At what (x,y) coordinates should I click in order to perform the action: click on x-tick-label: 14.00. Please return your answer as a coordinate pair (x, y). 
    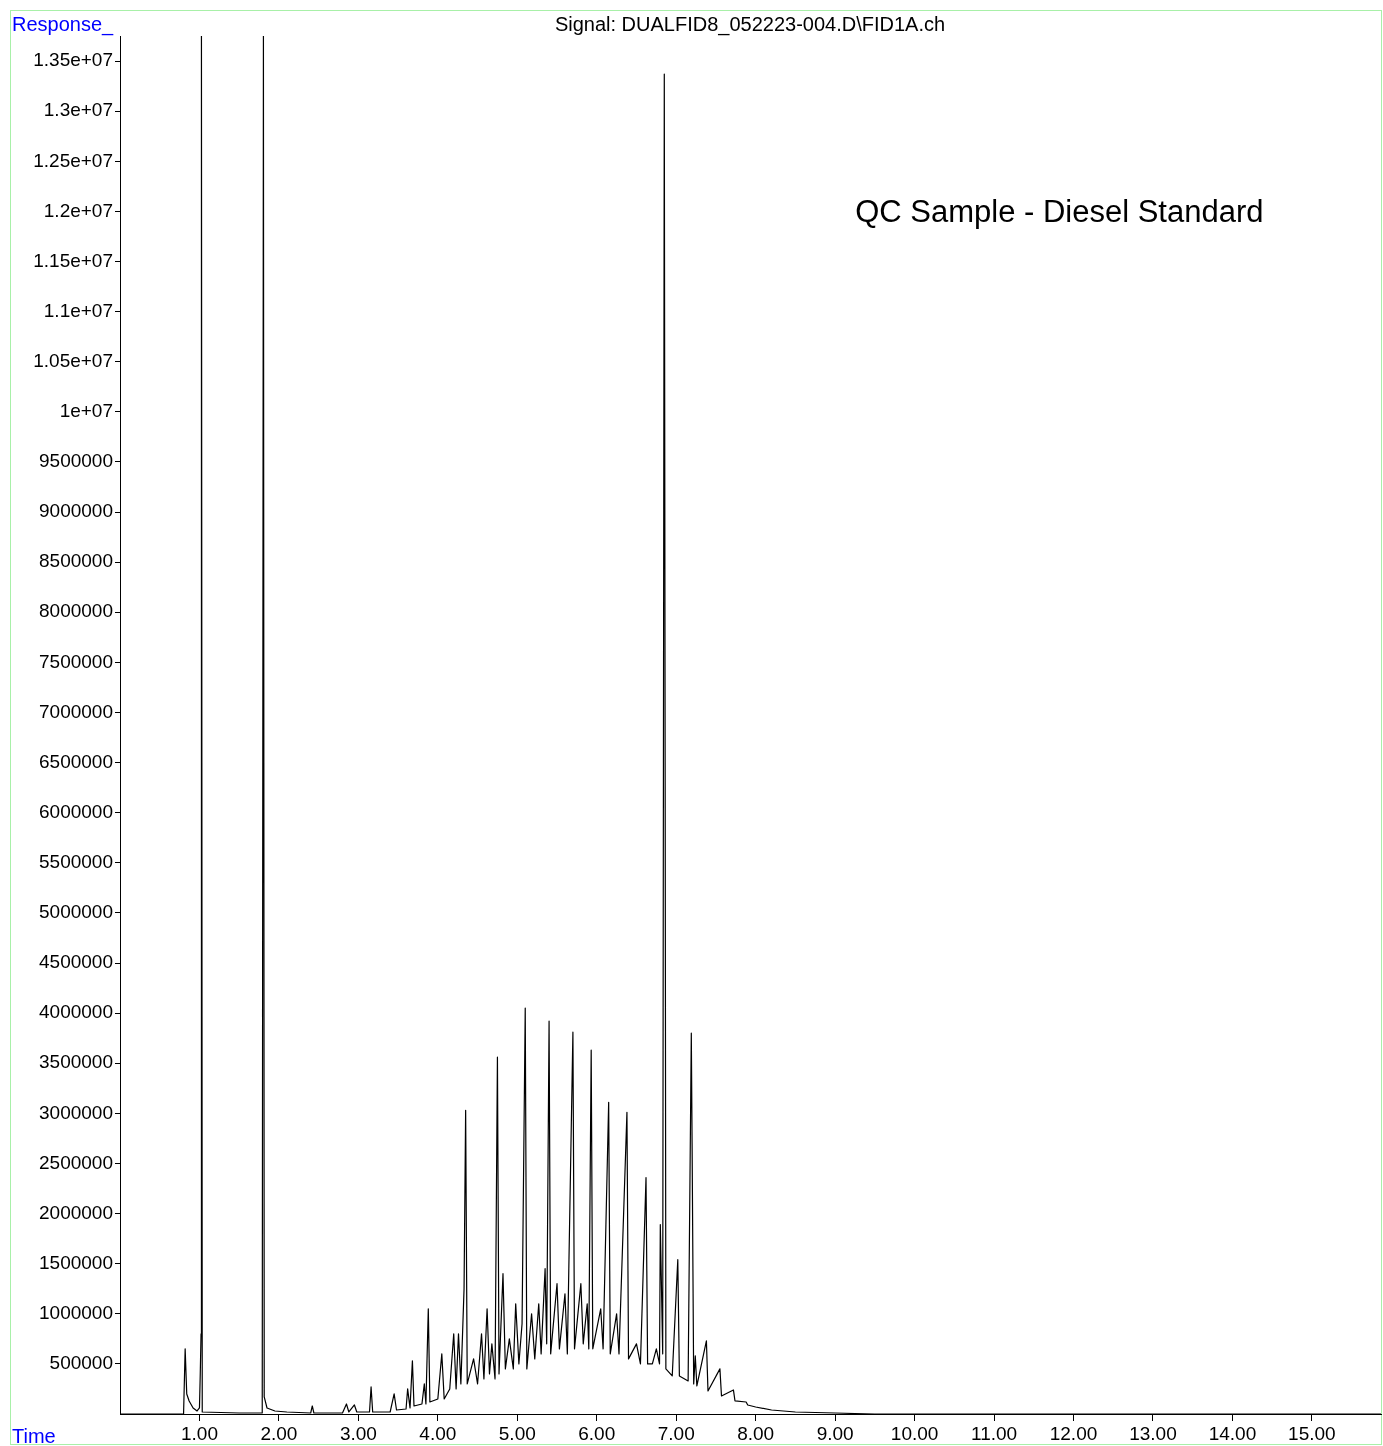
    Looking at the image, I should click on (1232, 1433).